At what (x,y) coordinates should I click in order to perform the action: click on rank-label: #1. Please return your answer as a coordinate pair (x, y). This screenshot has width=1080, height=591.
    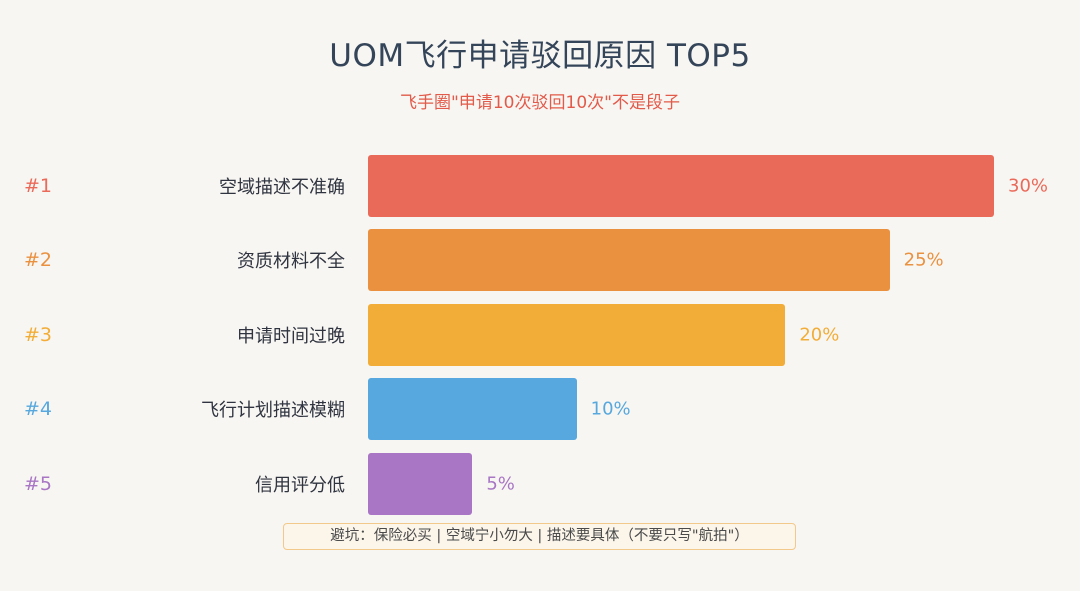
    Looking at the image, I should click on (38, 185).